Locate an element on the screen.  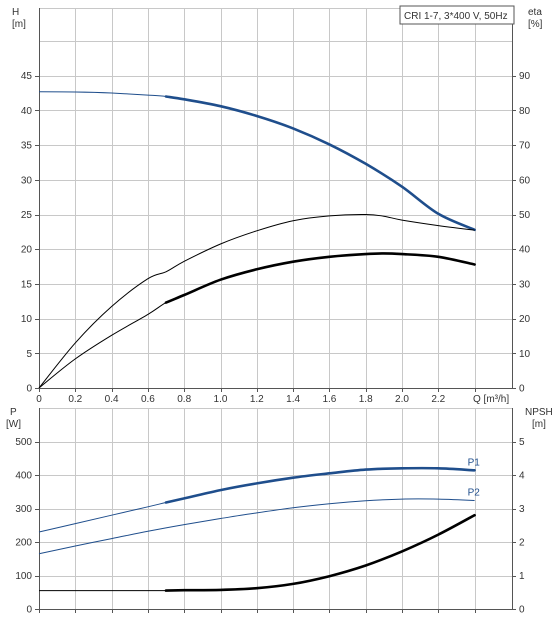
x-tick-label: 1.0 is located at coordinates (221, 399).